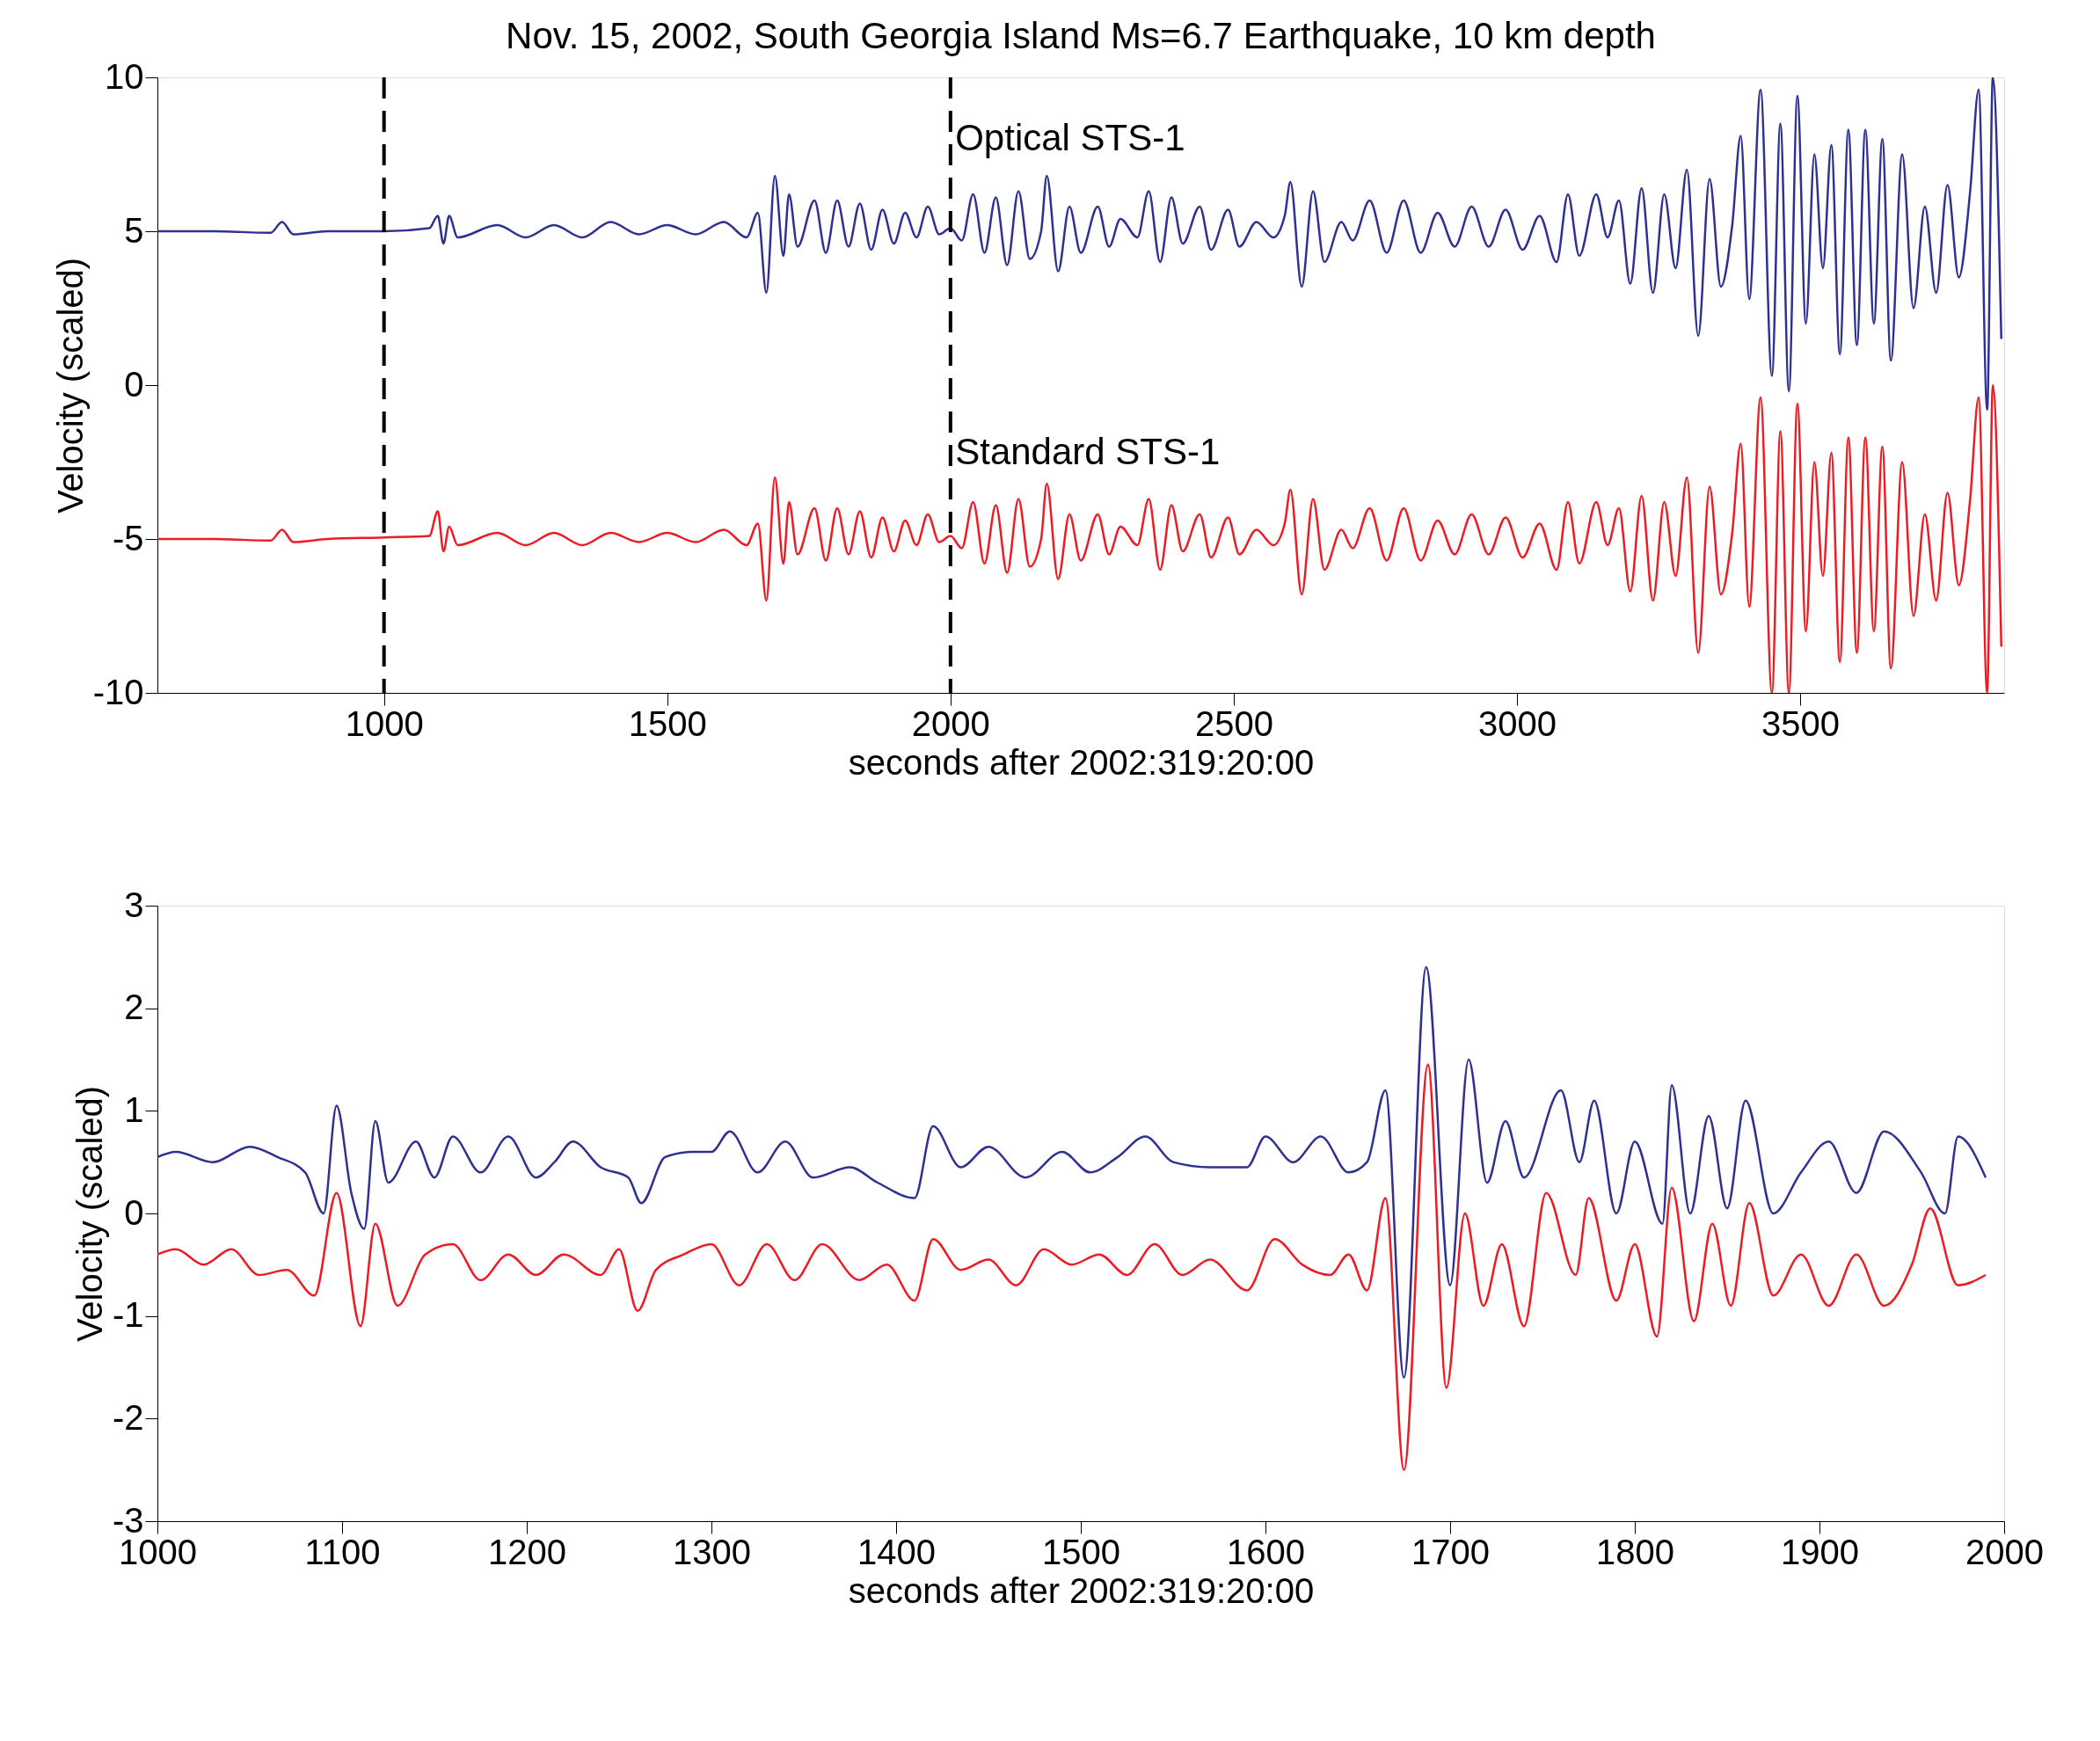 This screenshot has width=2100, height=1741. I want to click on x-tick-label: 3500, so click(1801, 723).